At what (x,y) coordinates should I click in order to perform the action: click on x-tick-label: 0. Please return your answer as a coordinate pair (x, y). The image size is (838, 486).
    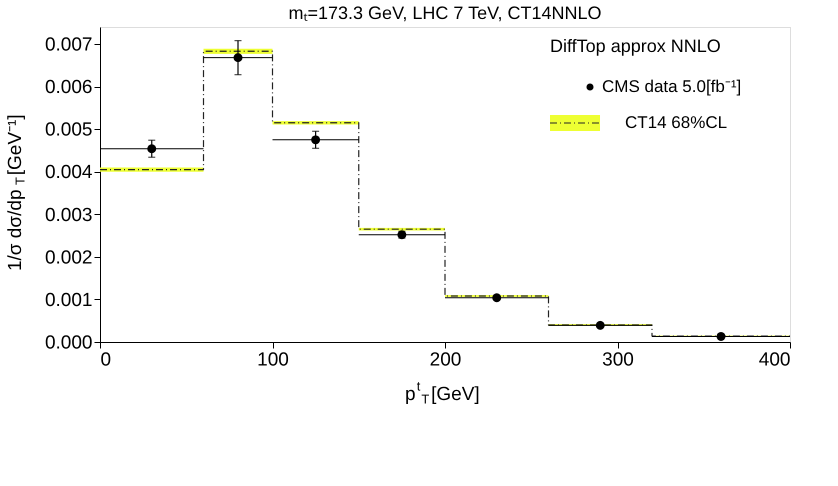
    Looking at the image, I should click on (106, 360).